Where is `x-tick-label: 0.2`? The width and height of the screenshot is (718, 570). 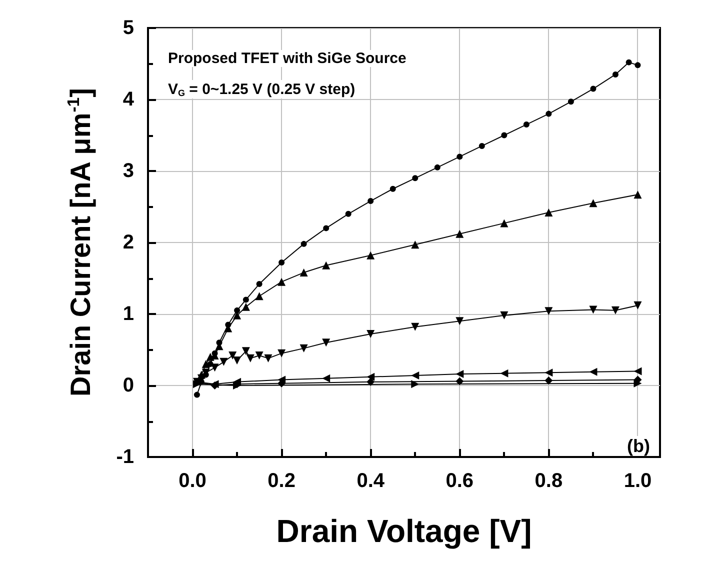 x-tick-label: 0.2 is located at coordinates (282, 481).